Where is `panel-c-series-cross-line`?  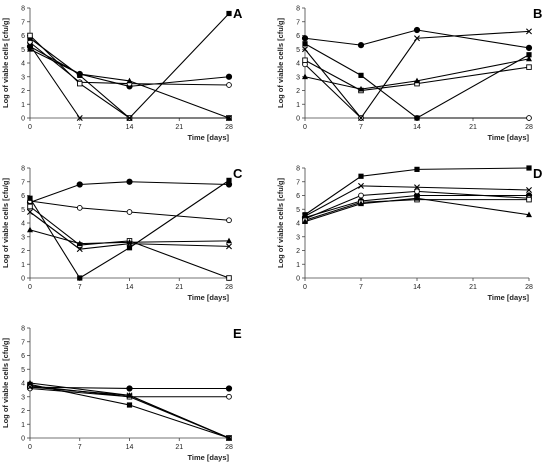
panel-c-series-cross-line is located at coordinates (129, 230).